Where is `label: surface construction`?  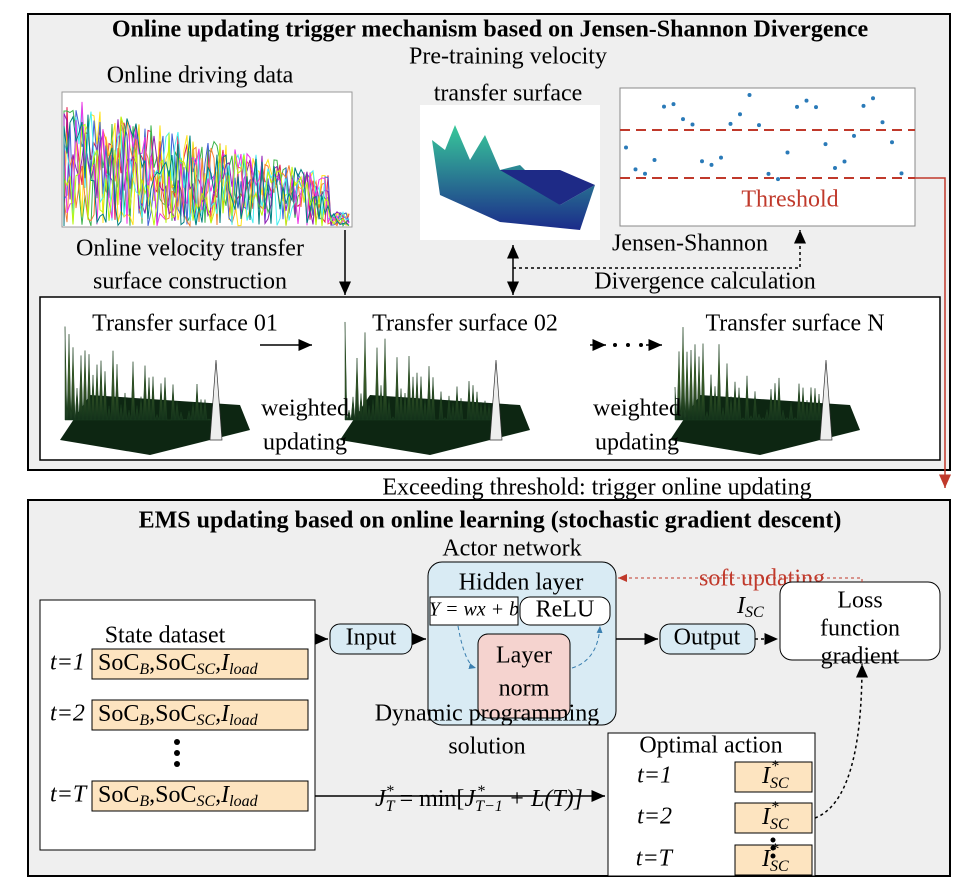
label: surface construction is located at coordinates (190, 282).